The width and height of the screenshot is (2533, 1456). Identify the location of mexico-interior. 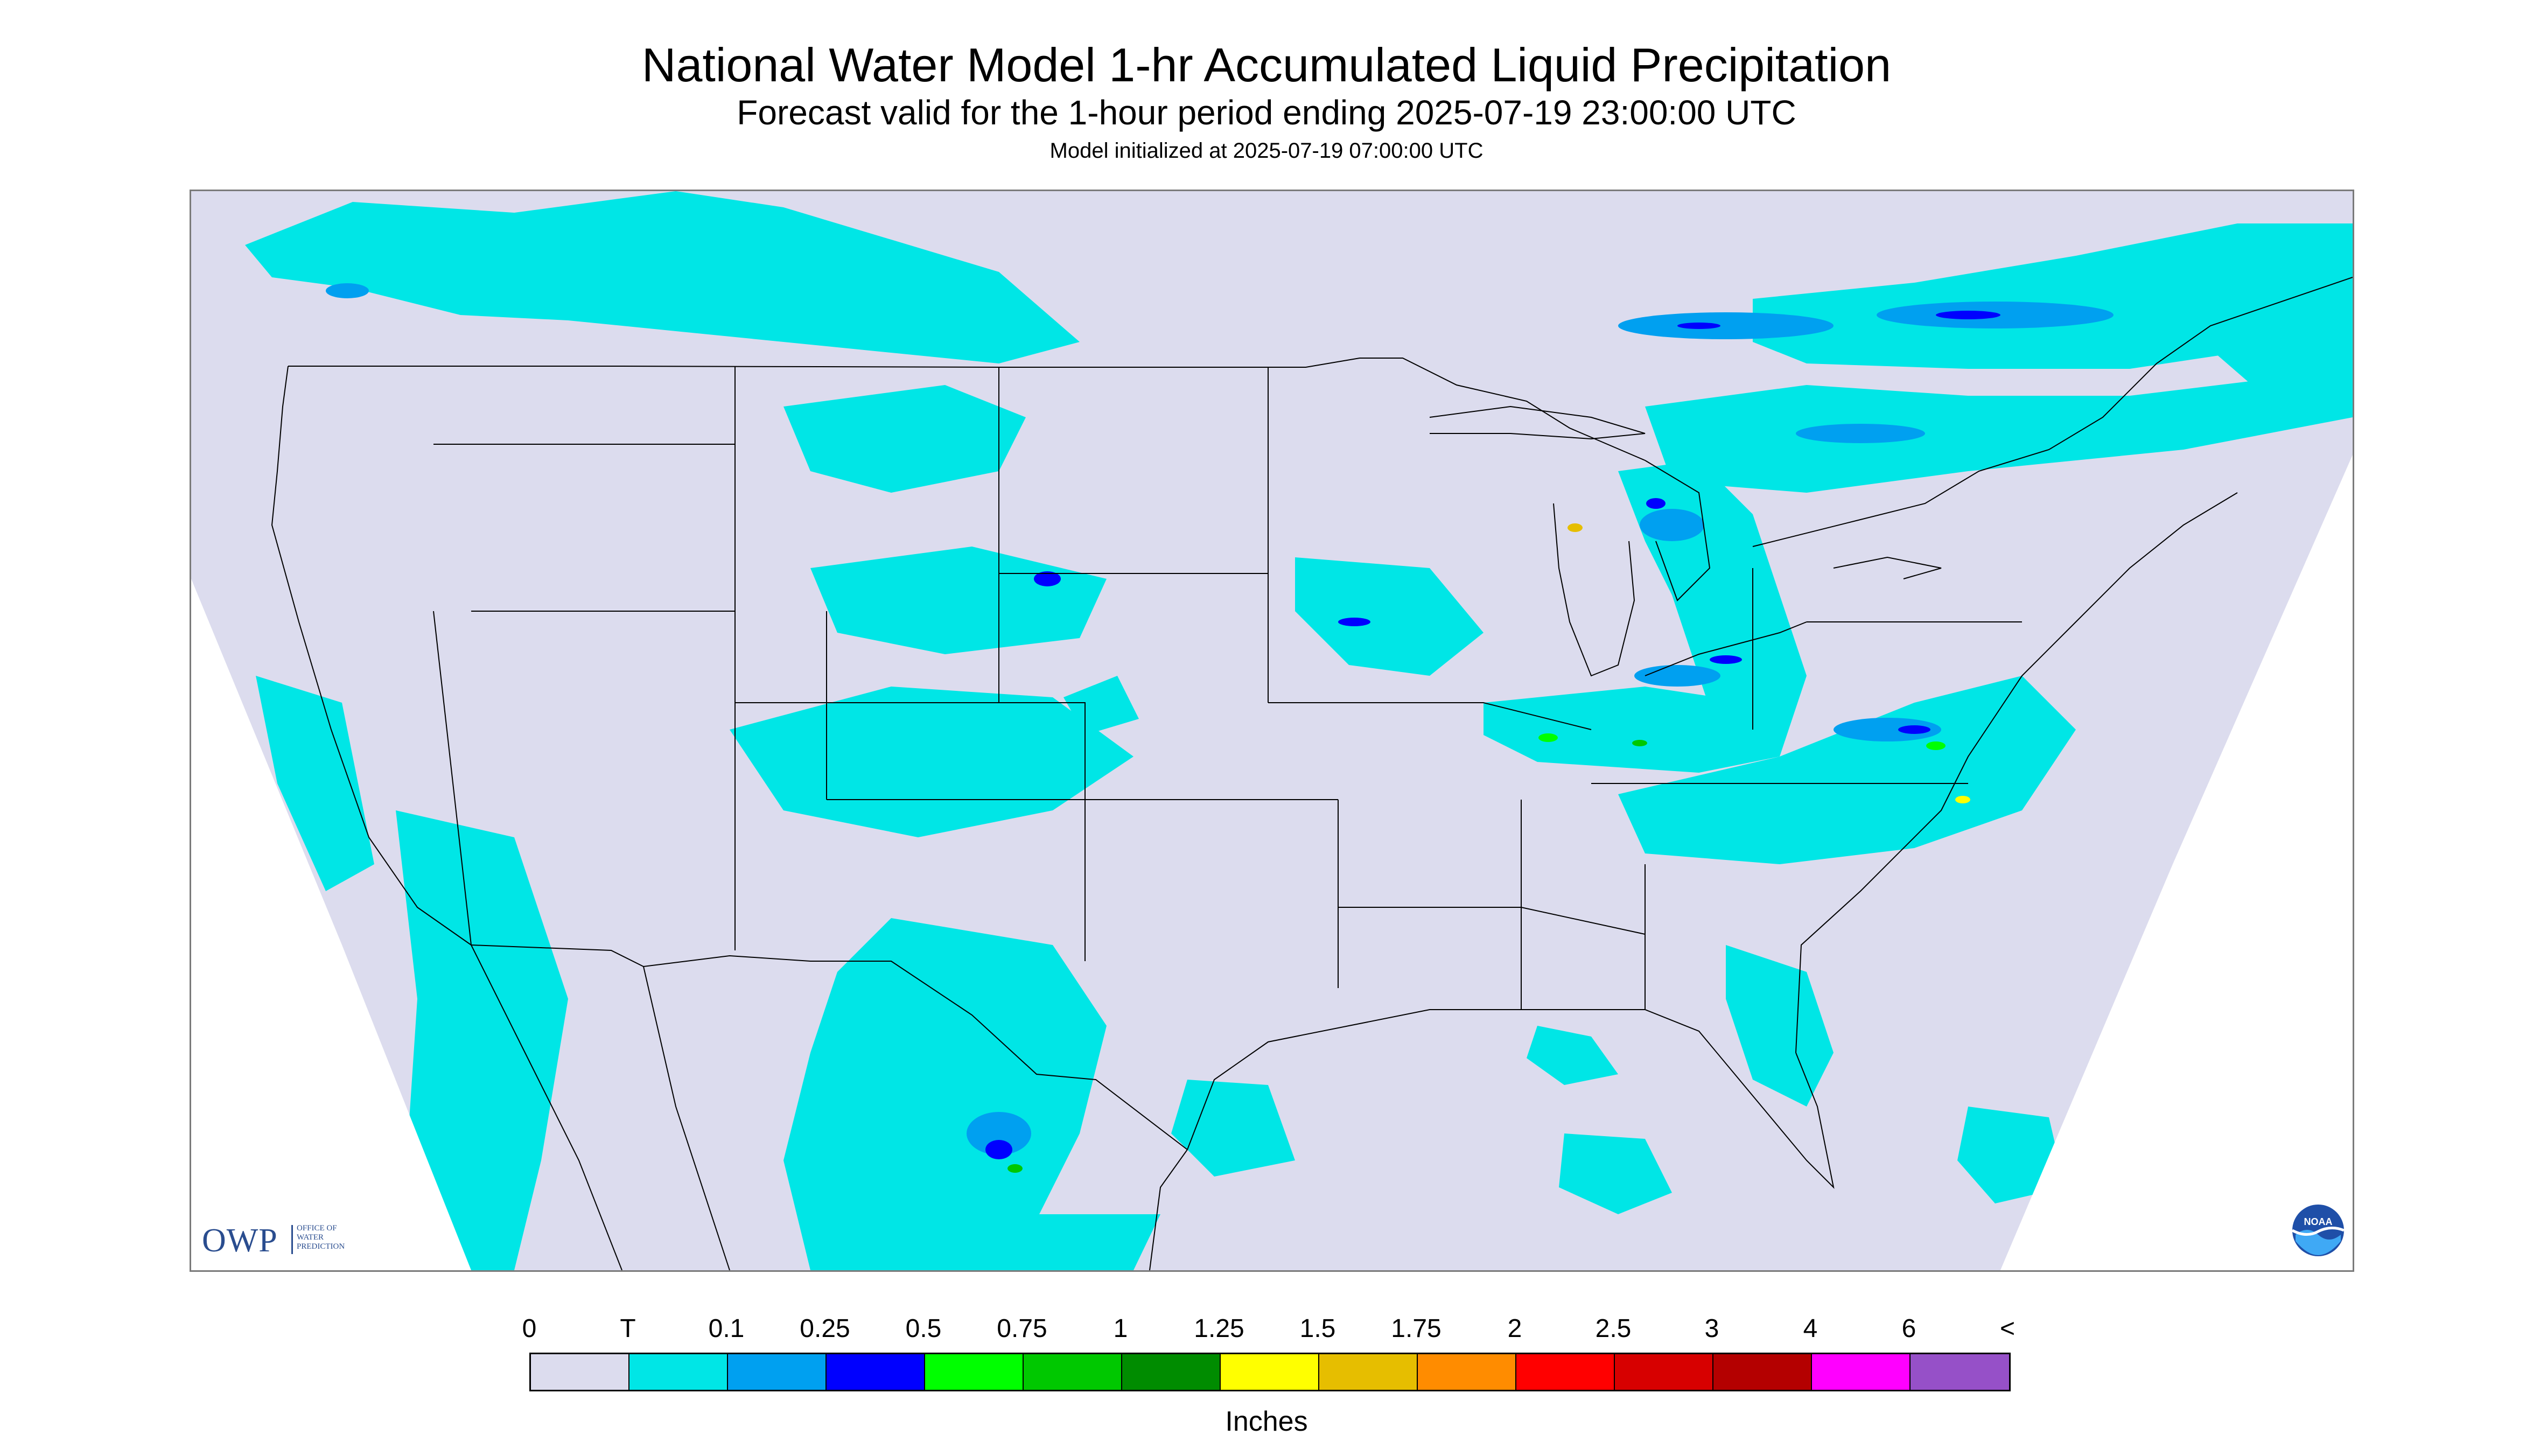
(687, 1118).